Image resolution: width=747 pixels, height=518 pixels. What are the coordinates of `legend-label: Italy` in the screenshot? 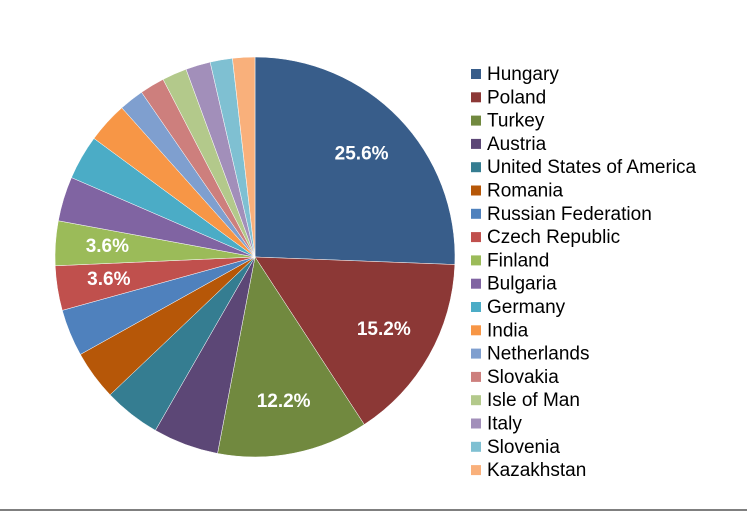 It's located at (504, 424).